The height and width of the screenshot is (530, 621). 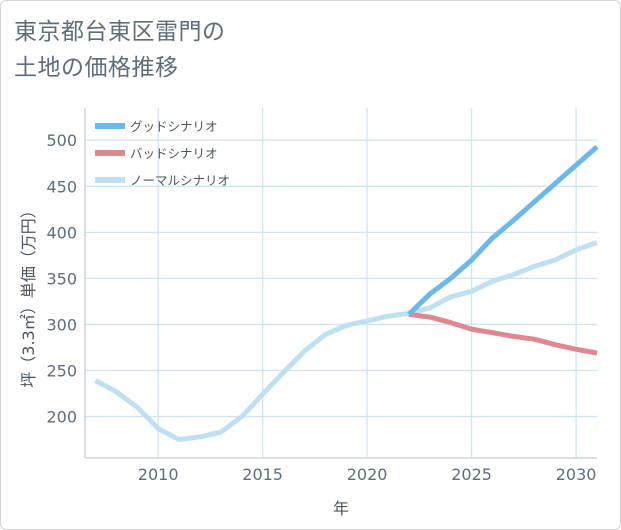 What do you see at coordinates (61, 140) in the screenshot?
I see `y-tick-label: 500` at bounding box center [61, 140].